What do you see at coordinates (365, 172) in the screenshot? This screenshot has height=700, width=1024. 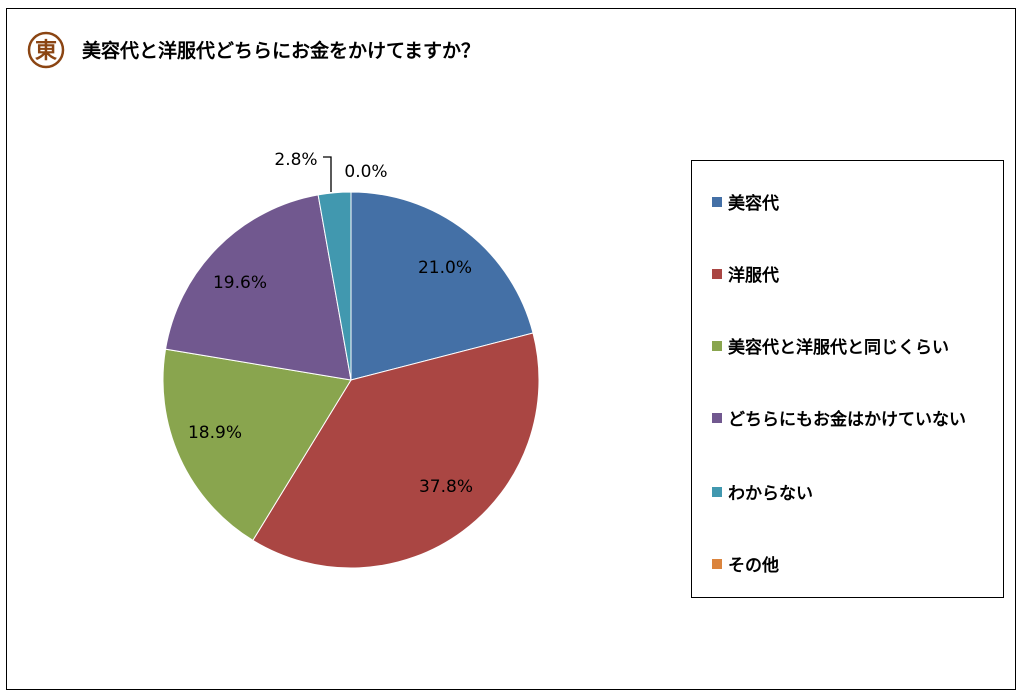 I see `slice-data-label: 0.0%` at bounding box center [365, 172].